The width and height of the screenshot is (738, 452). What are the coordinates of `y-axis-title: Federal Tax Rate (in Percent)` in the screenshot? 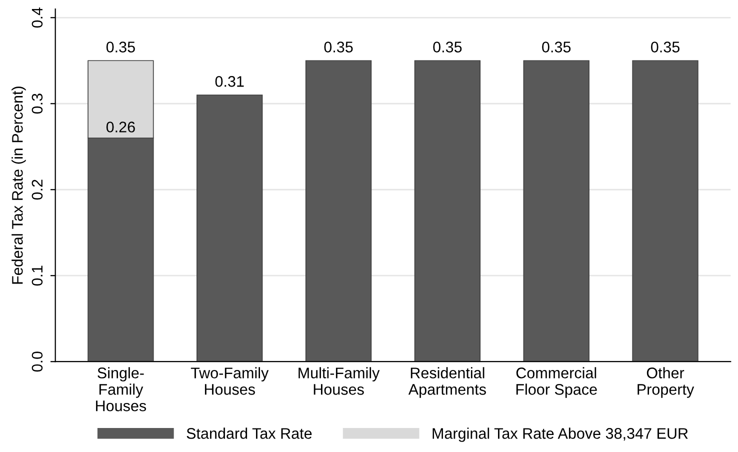 It's located at (19, 185).